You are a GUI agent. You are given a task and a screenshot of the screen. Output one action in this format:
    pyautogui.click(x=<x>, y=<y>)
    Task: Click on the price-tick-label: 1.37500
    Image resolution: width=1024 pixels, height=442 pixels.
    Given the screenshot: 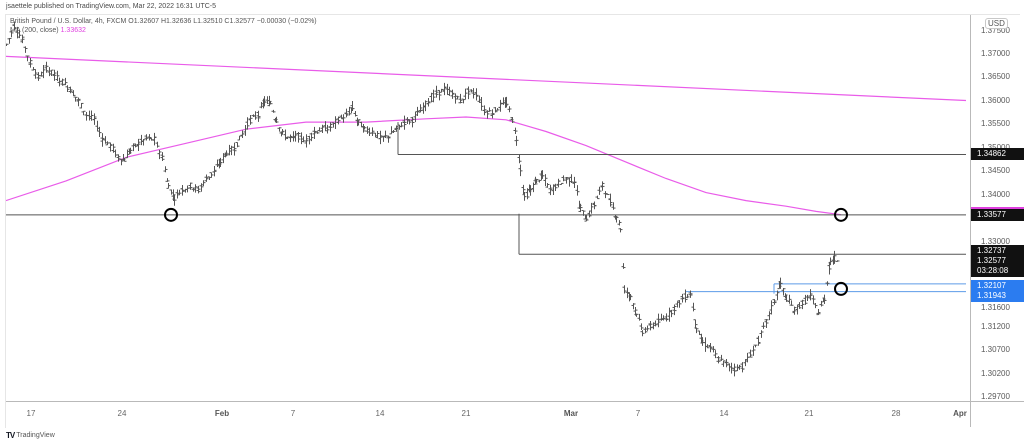 What is the action you would take?
    pyautogui.click(x=995, y=30)
    